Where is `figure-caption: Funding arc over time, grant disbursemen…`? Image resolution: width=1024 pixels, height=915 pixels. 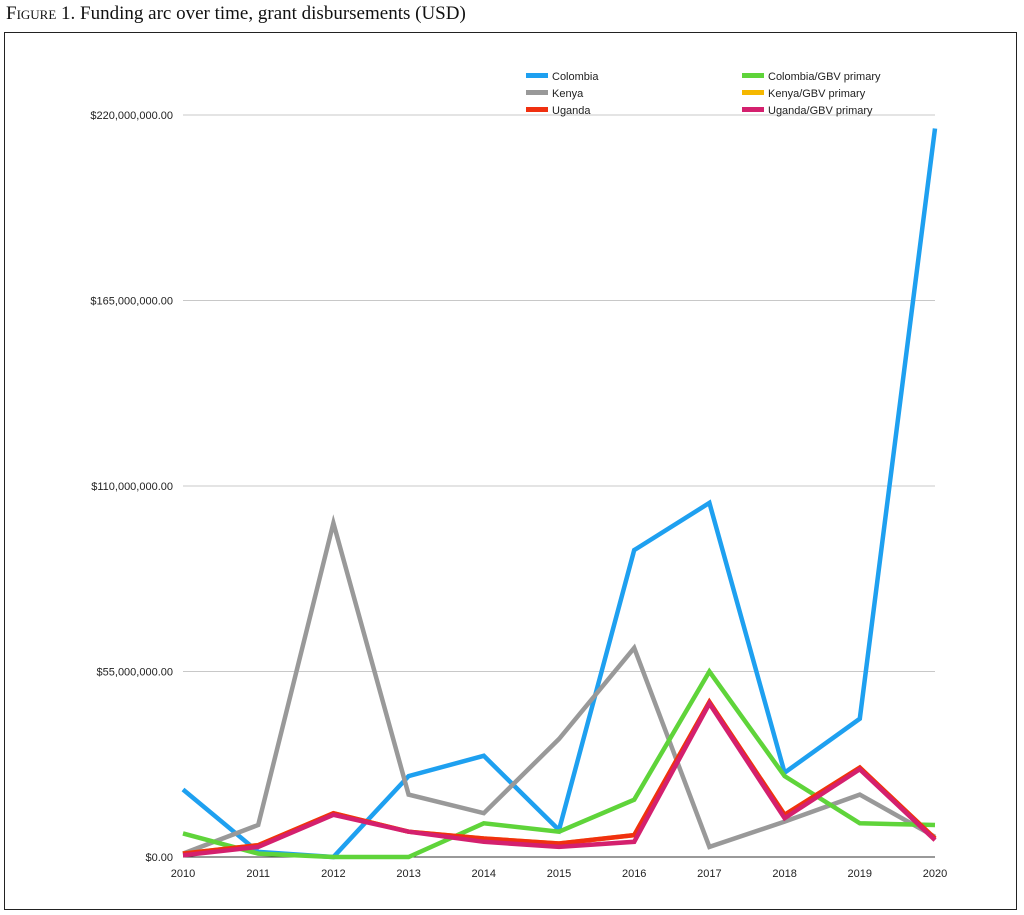
figure-caption: Funding arc over time, grant disbursemen… is located at coordinates (273, 13).